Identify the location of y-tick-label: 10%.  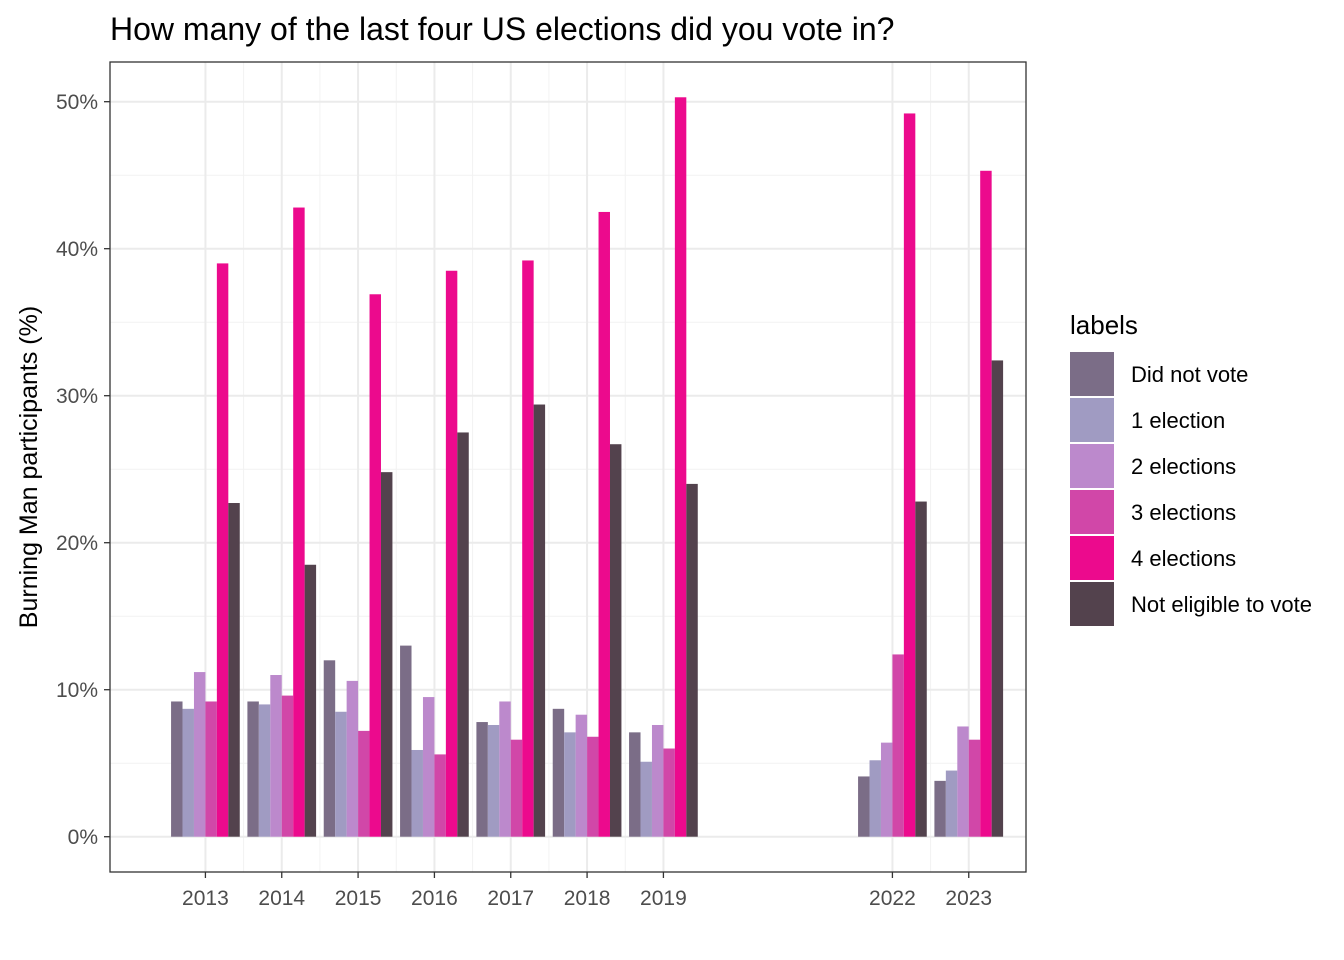
(77, 690).